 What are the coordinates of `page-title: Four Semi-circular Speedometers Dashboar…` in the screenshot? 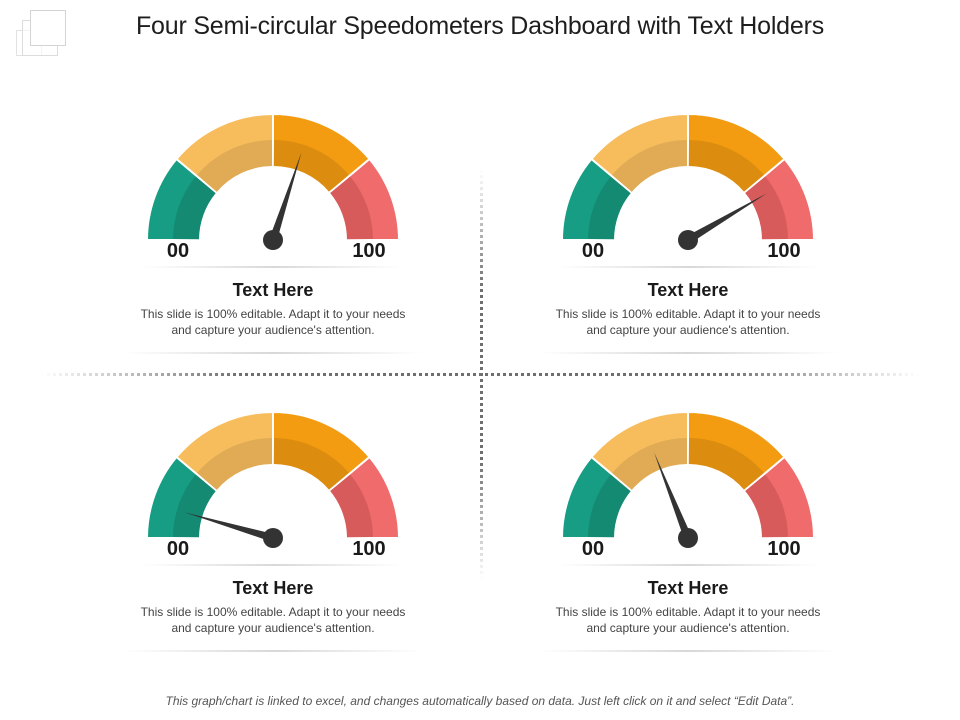 It's located at (480, 26).